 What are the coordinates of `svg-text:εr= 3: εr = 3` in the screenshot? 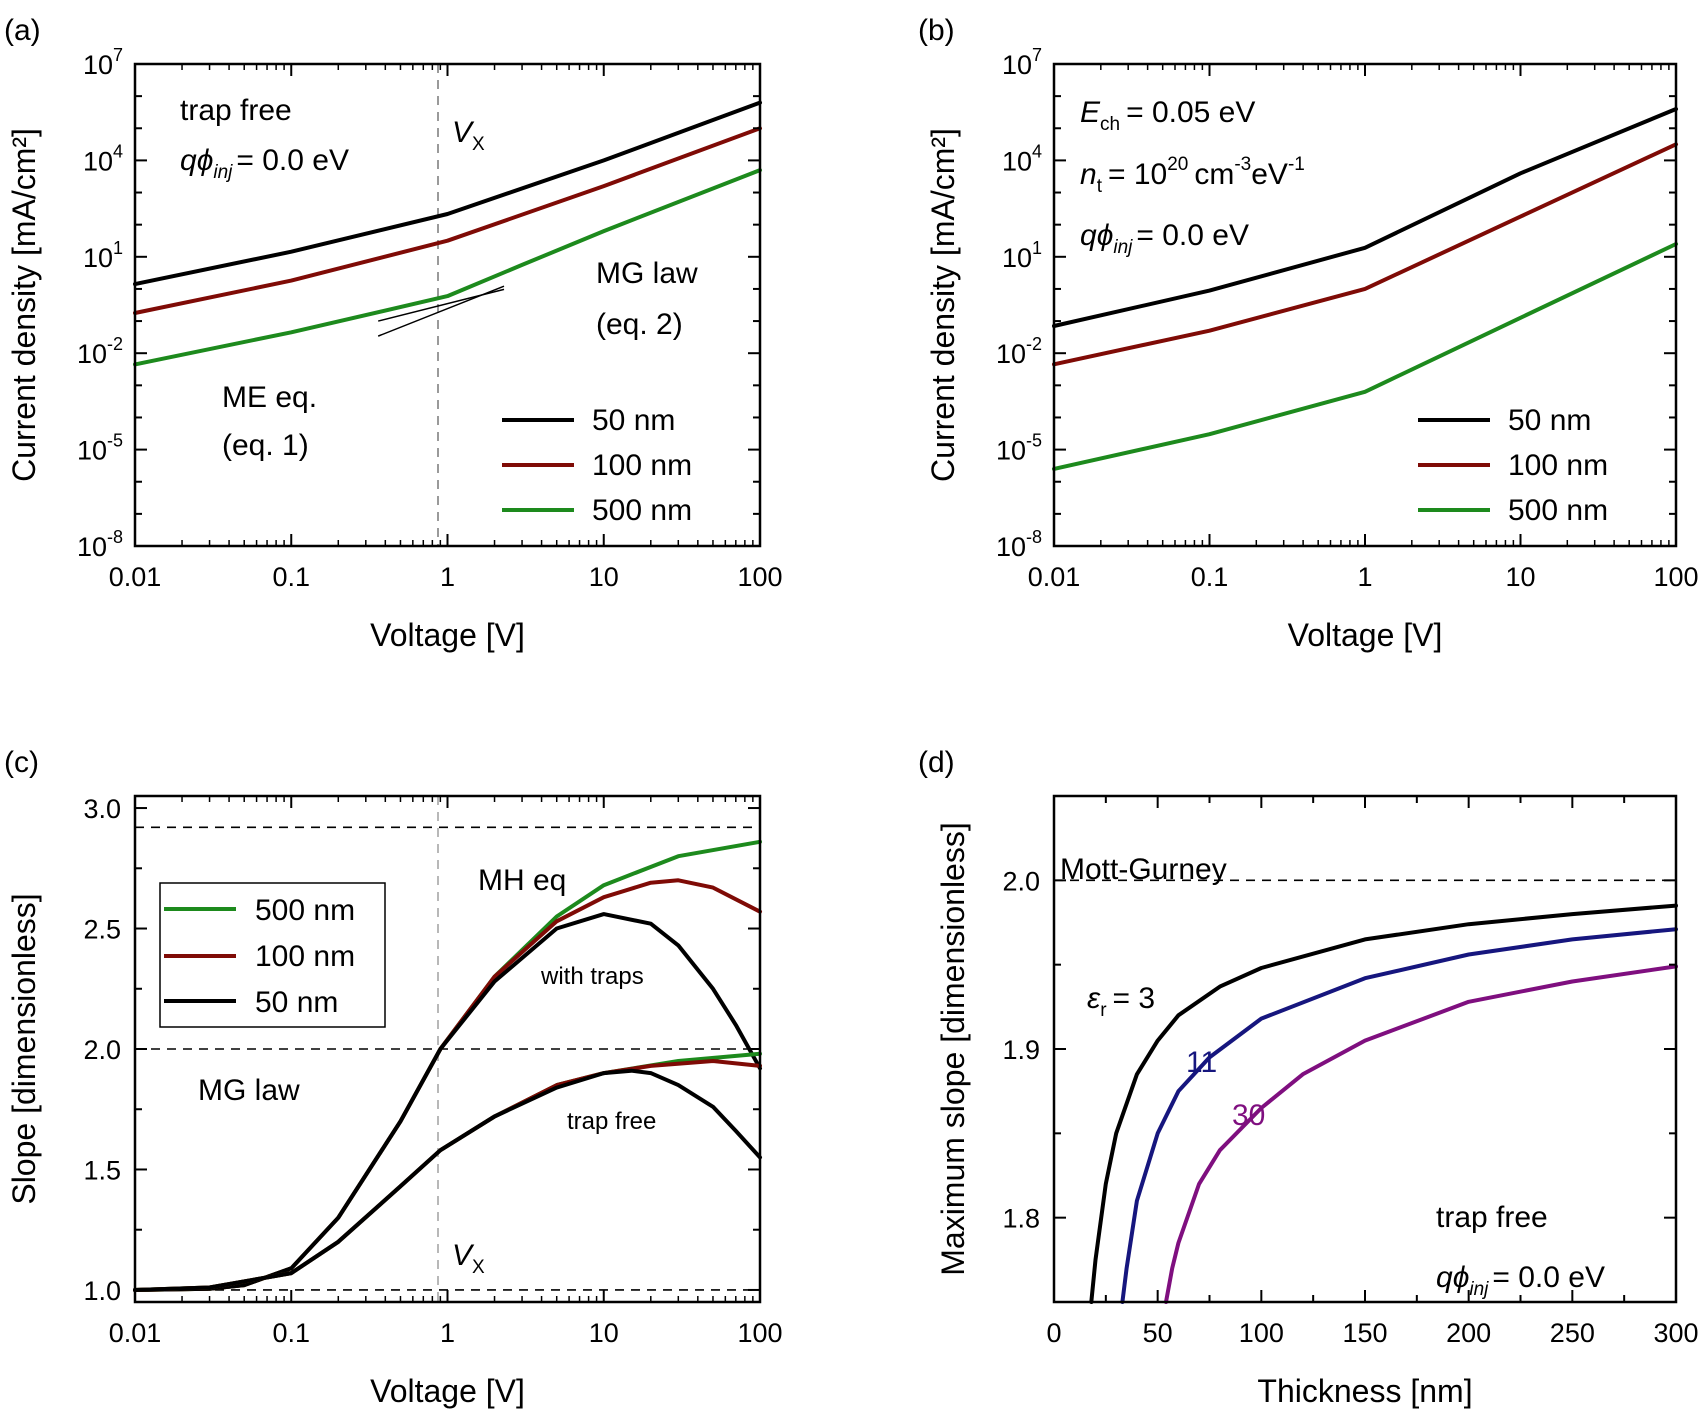 It's located at (1121, 1001).